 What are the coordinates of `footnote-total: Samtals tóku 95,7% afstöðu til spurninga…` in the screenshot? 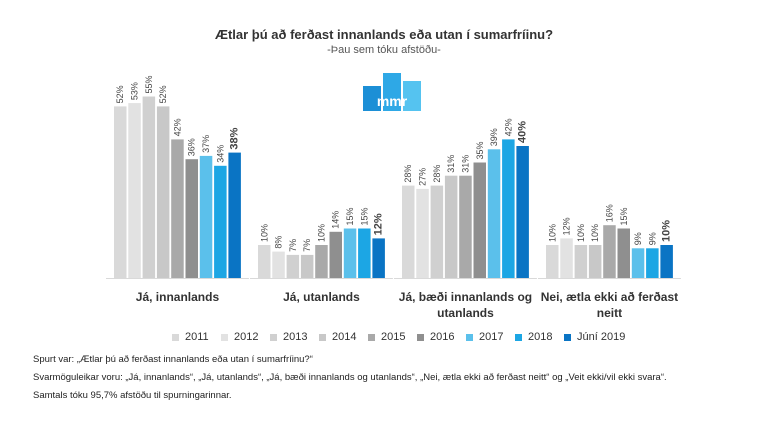 It's located at (132, 395).